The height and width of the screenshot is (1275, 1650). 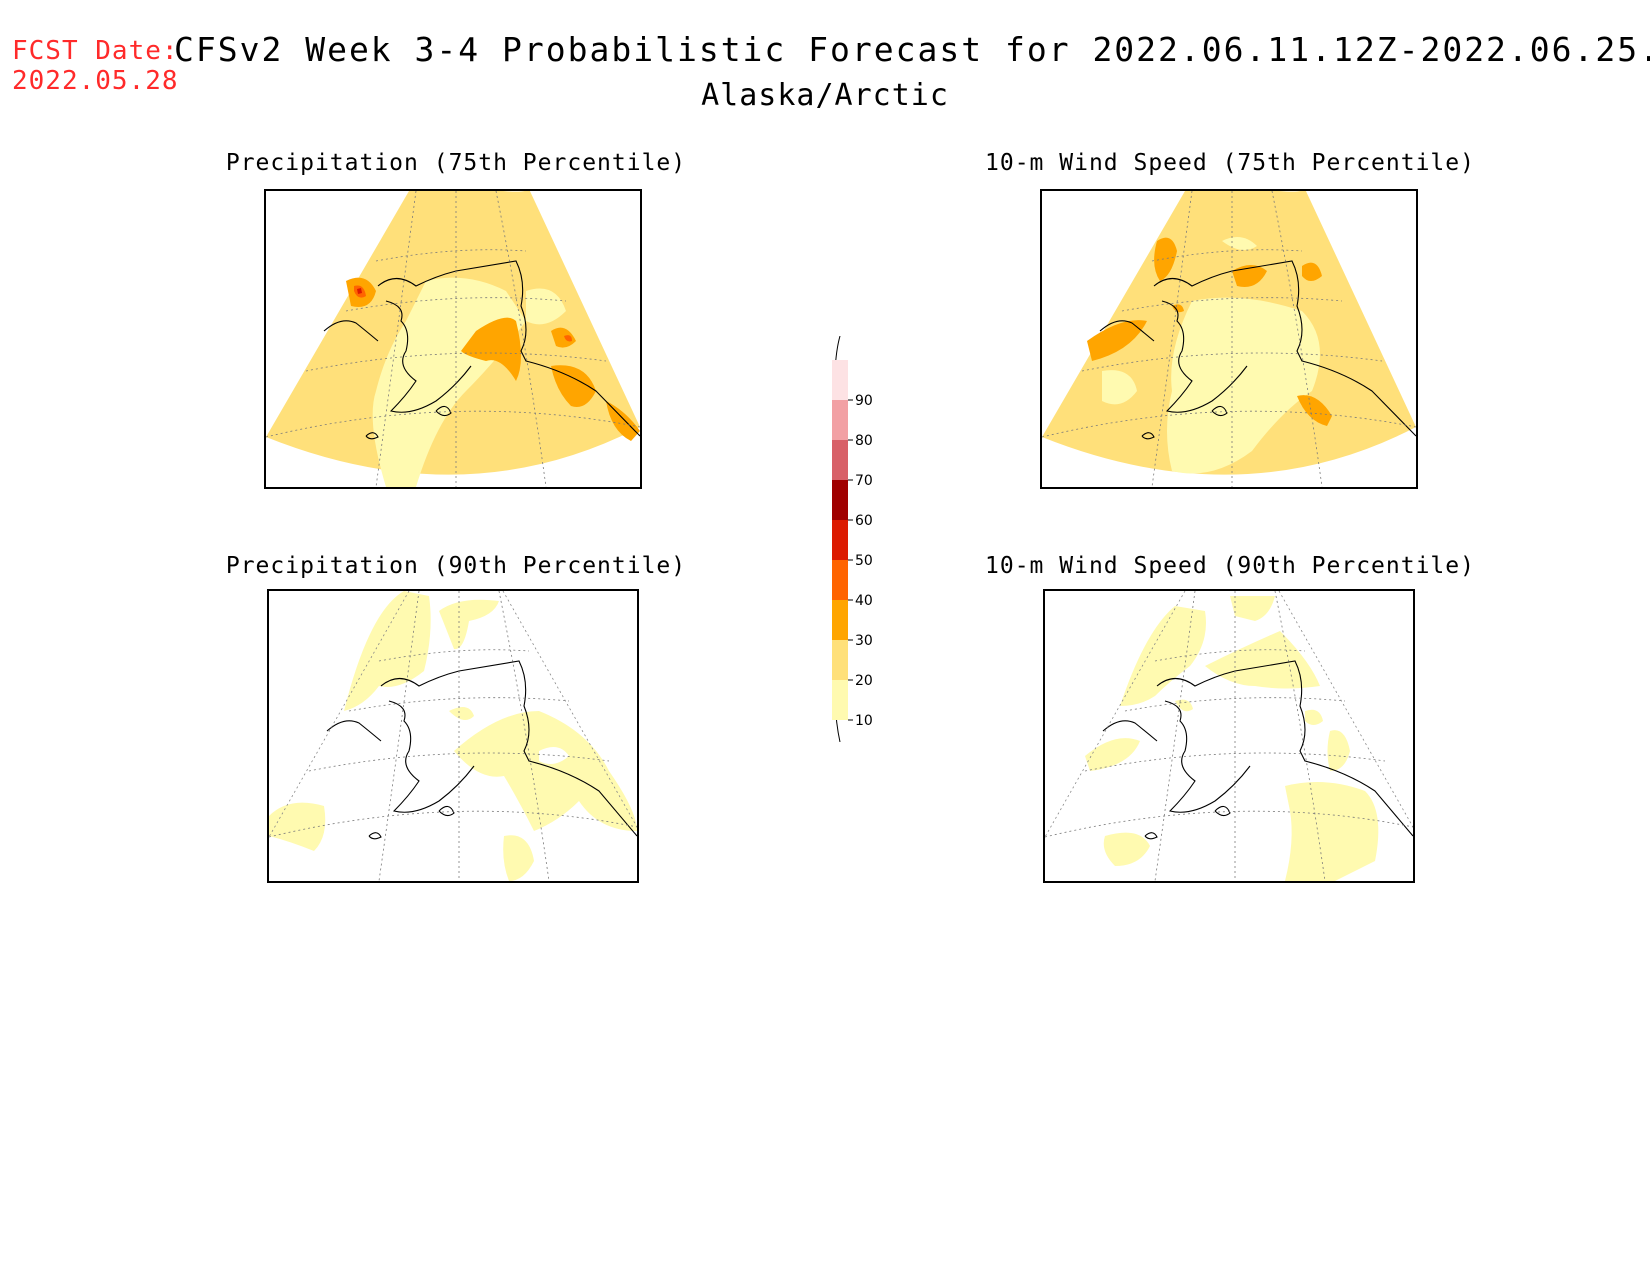 I want to click on map-precip-90-svg, so click(x=453, y=736).